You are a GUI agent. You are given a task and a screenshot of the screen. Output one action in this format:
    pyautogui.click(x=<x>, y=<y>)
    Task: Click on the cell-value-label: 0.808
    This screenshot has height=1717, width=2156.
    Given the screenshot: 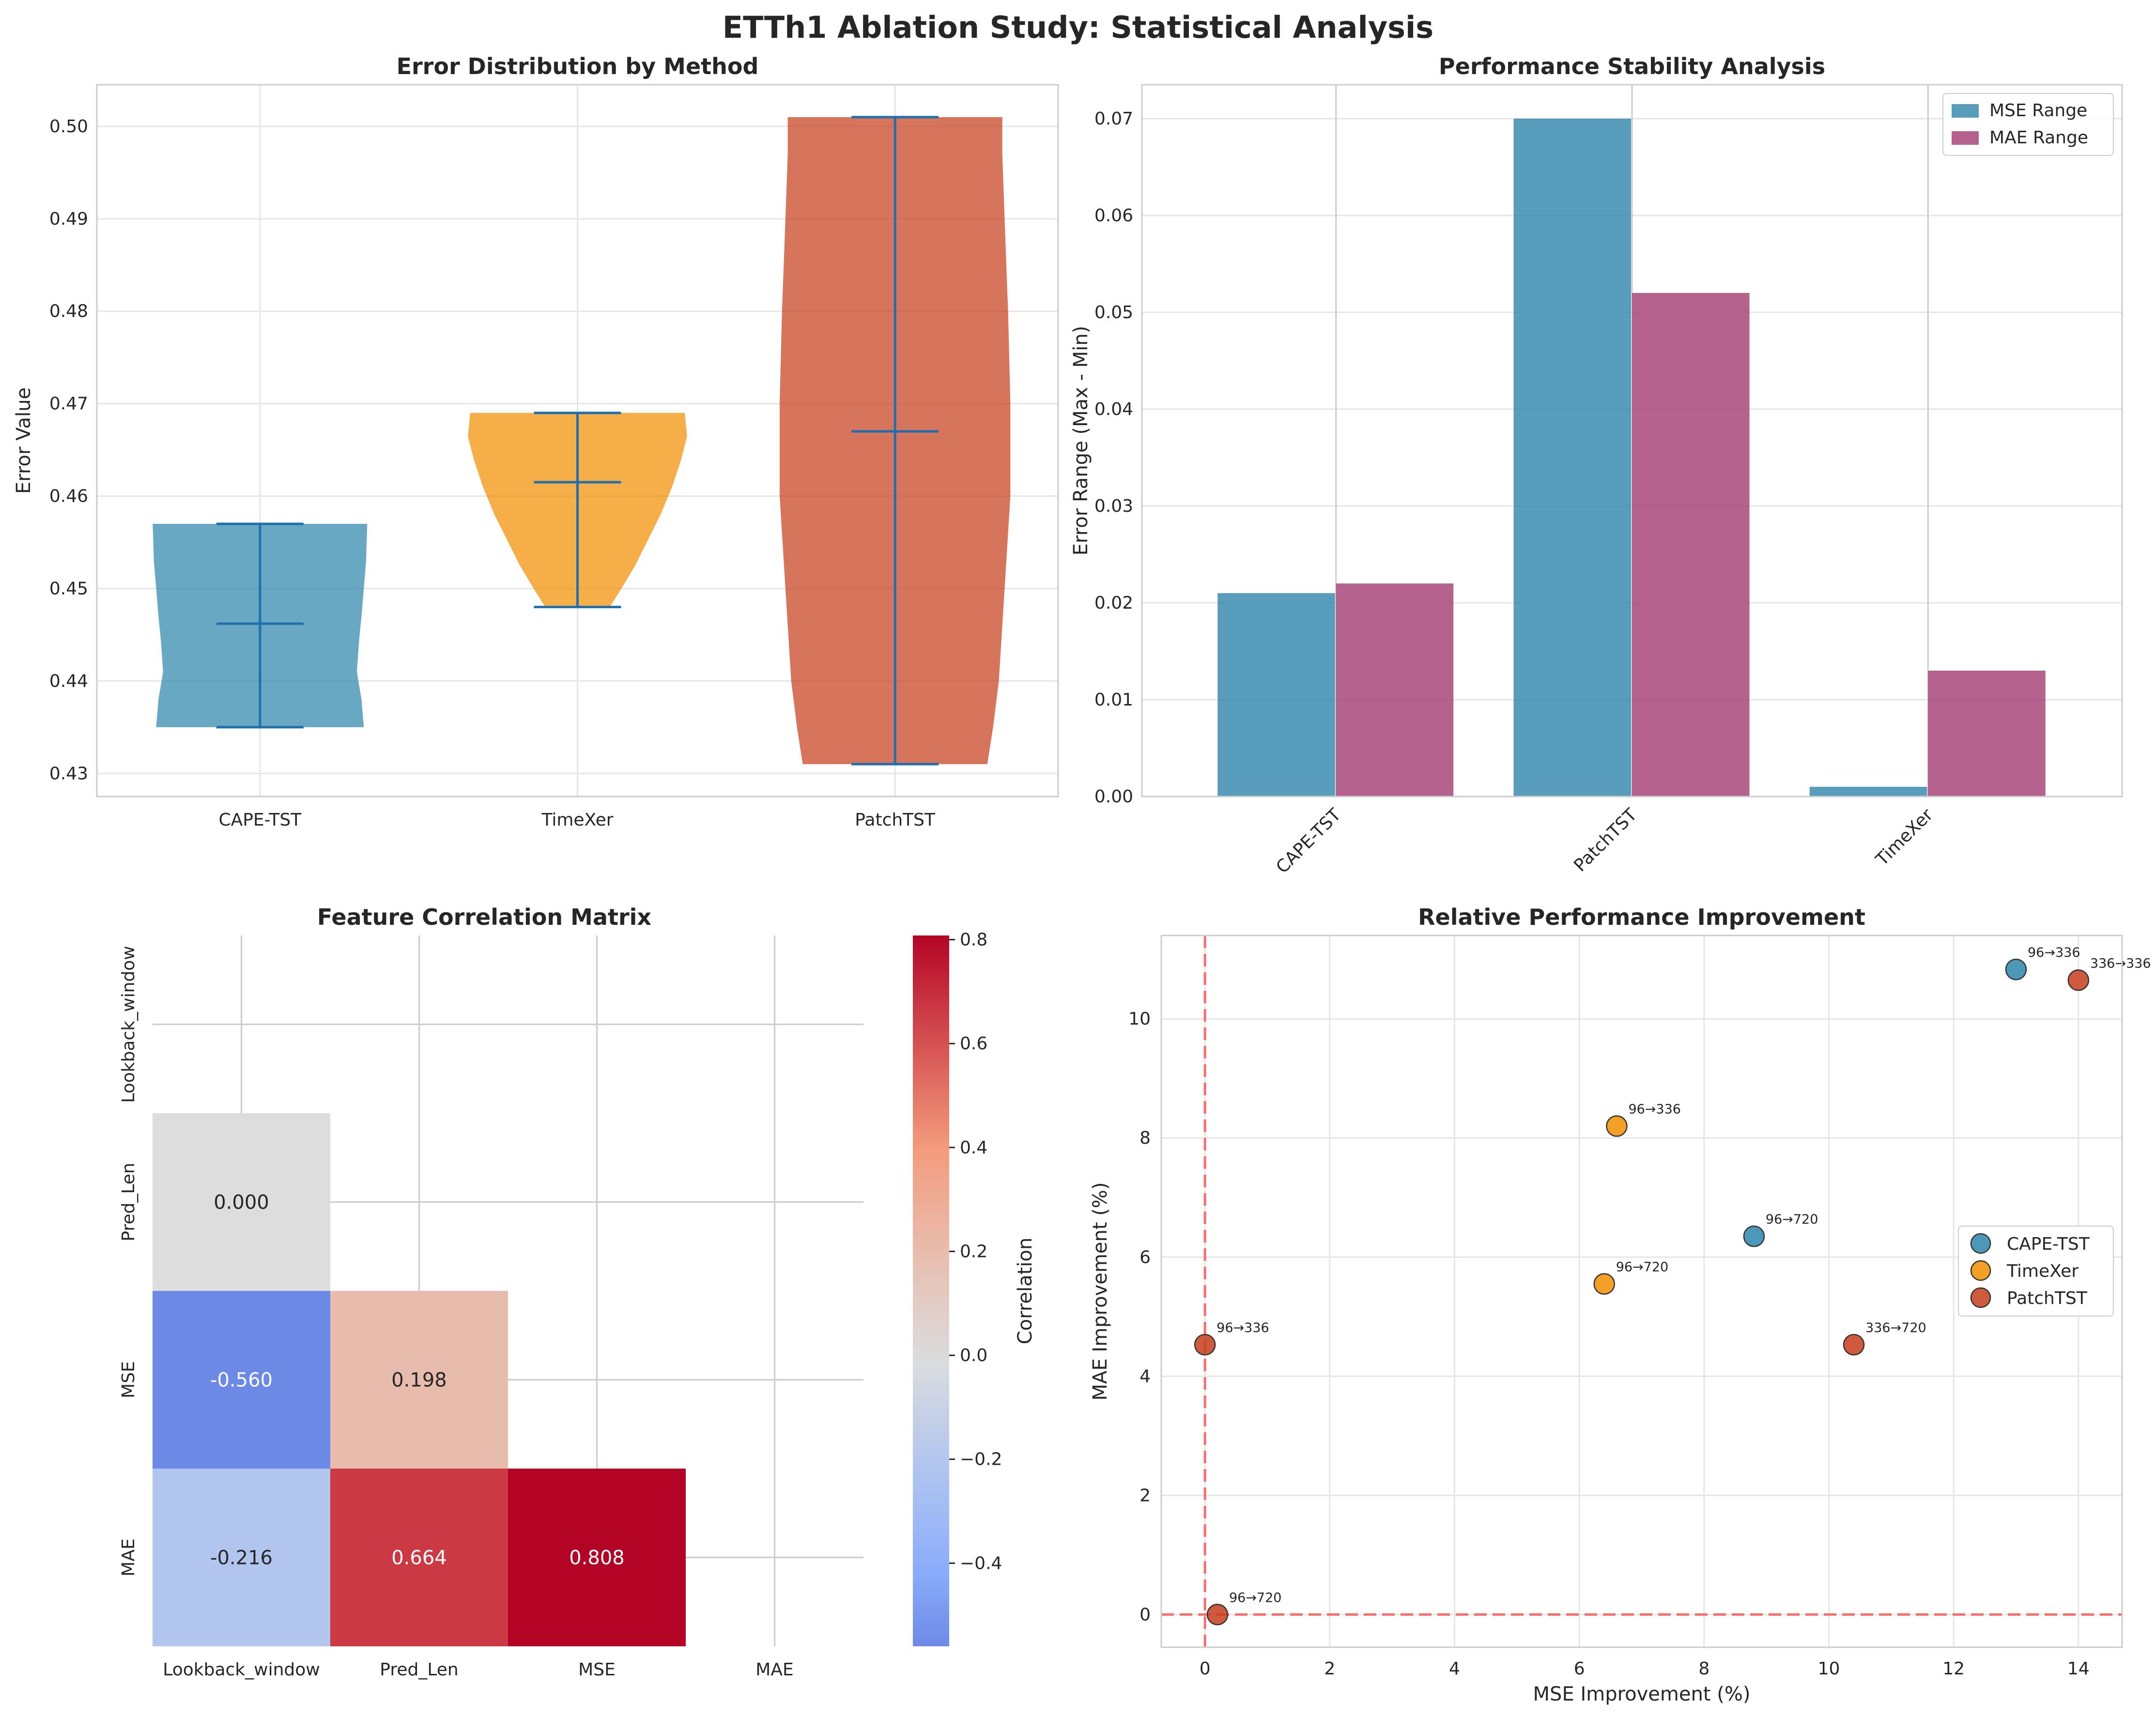 What is the action you would take?
    pyautogui.click(x=597, y=1558)
    